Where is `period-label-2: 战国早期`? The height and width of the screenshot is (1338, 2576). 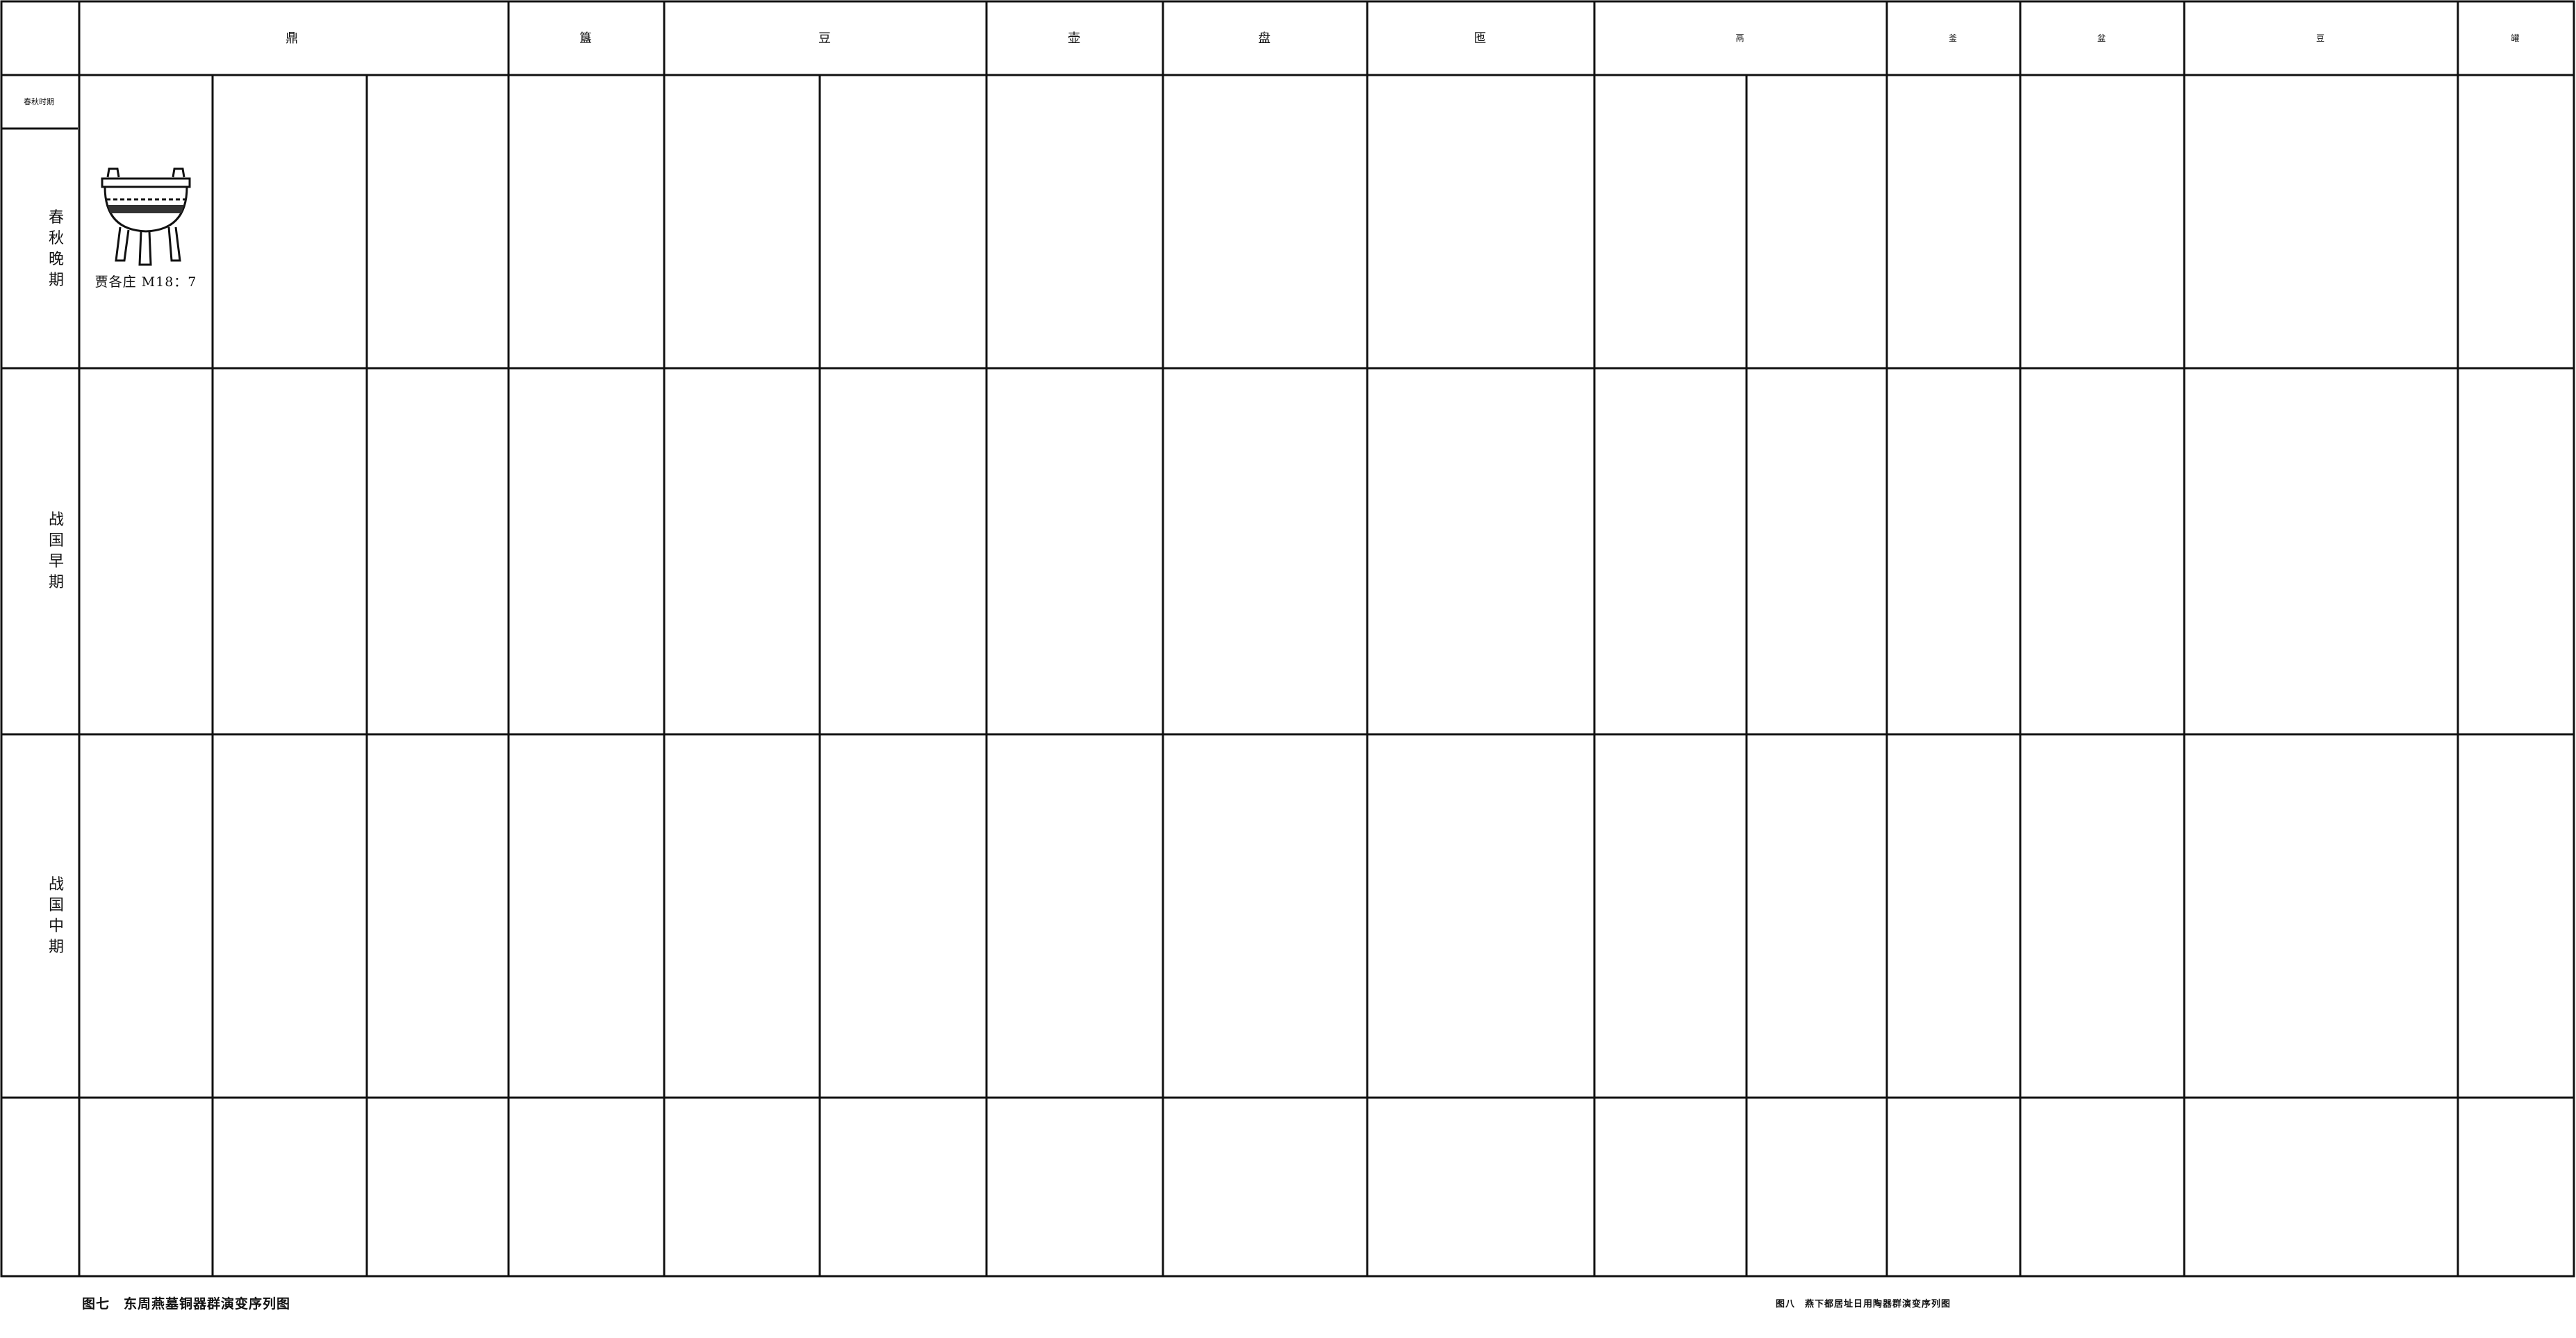
period-label-2: 战国早期 is located at coordinates (56, 551).